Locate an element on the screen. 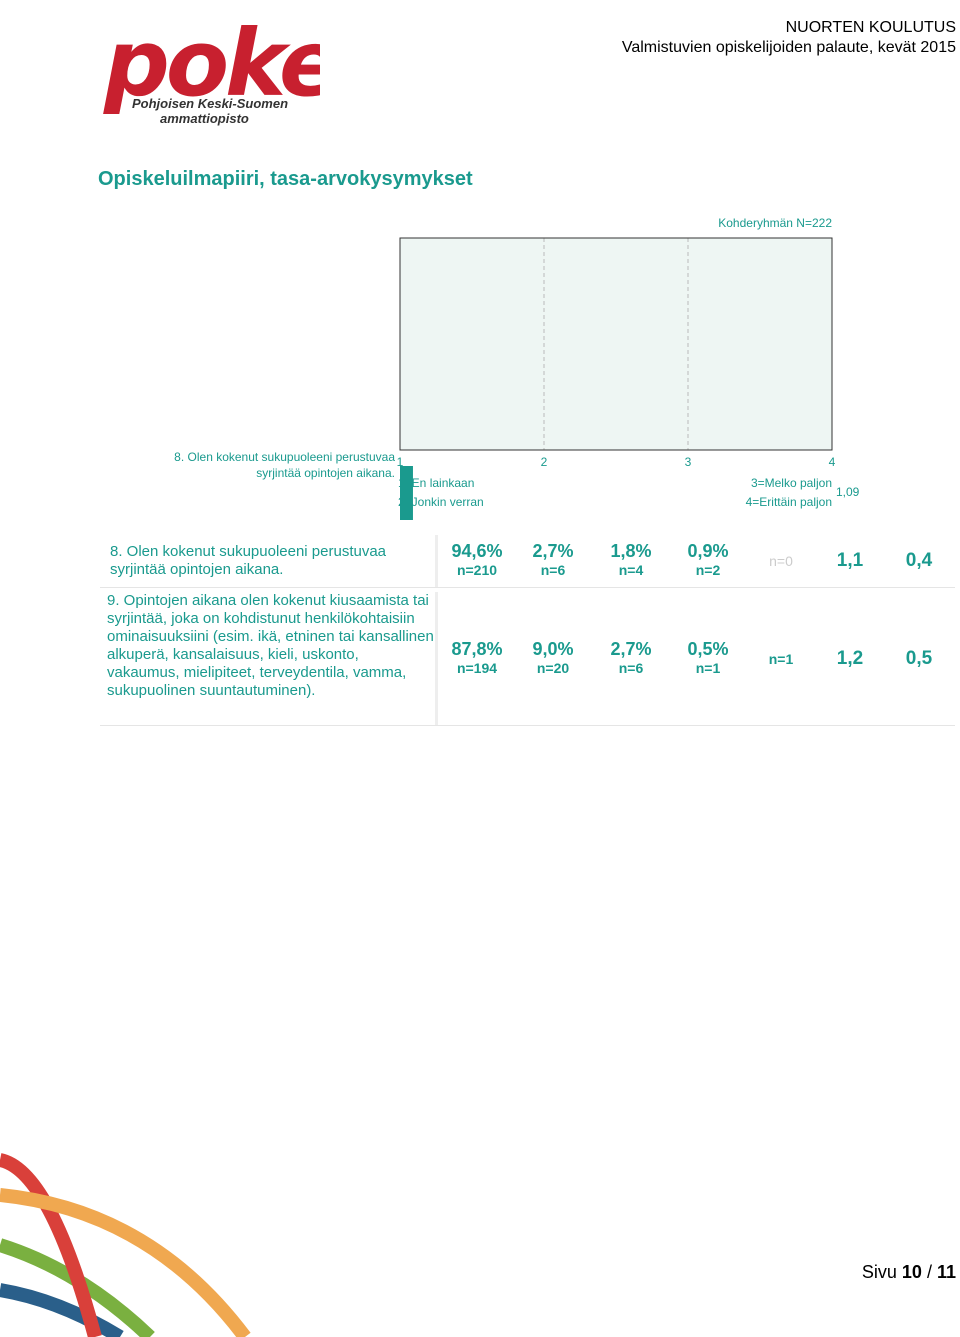  x-tick-label: 4 is located at coordinates (832, 462).